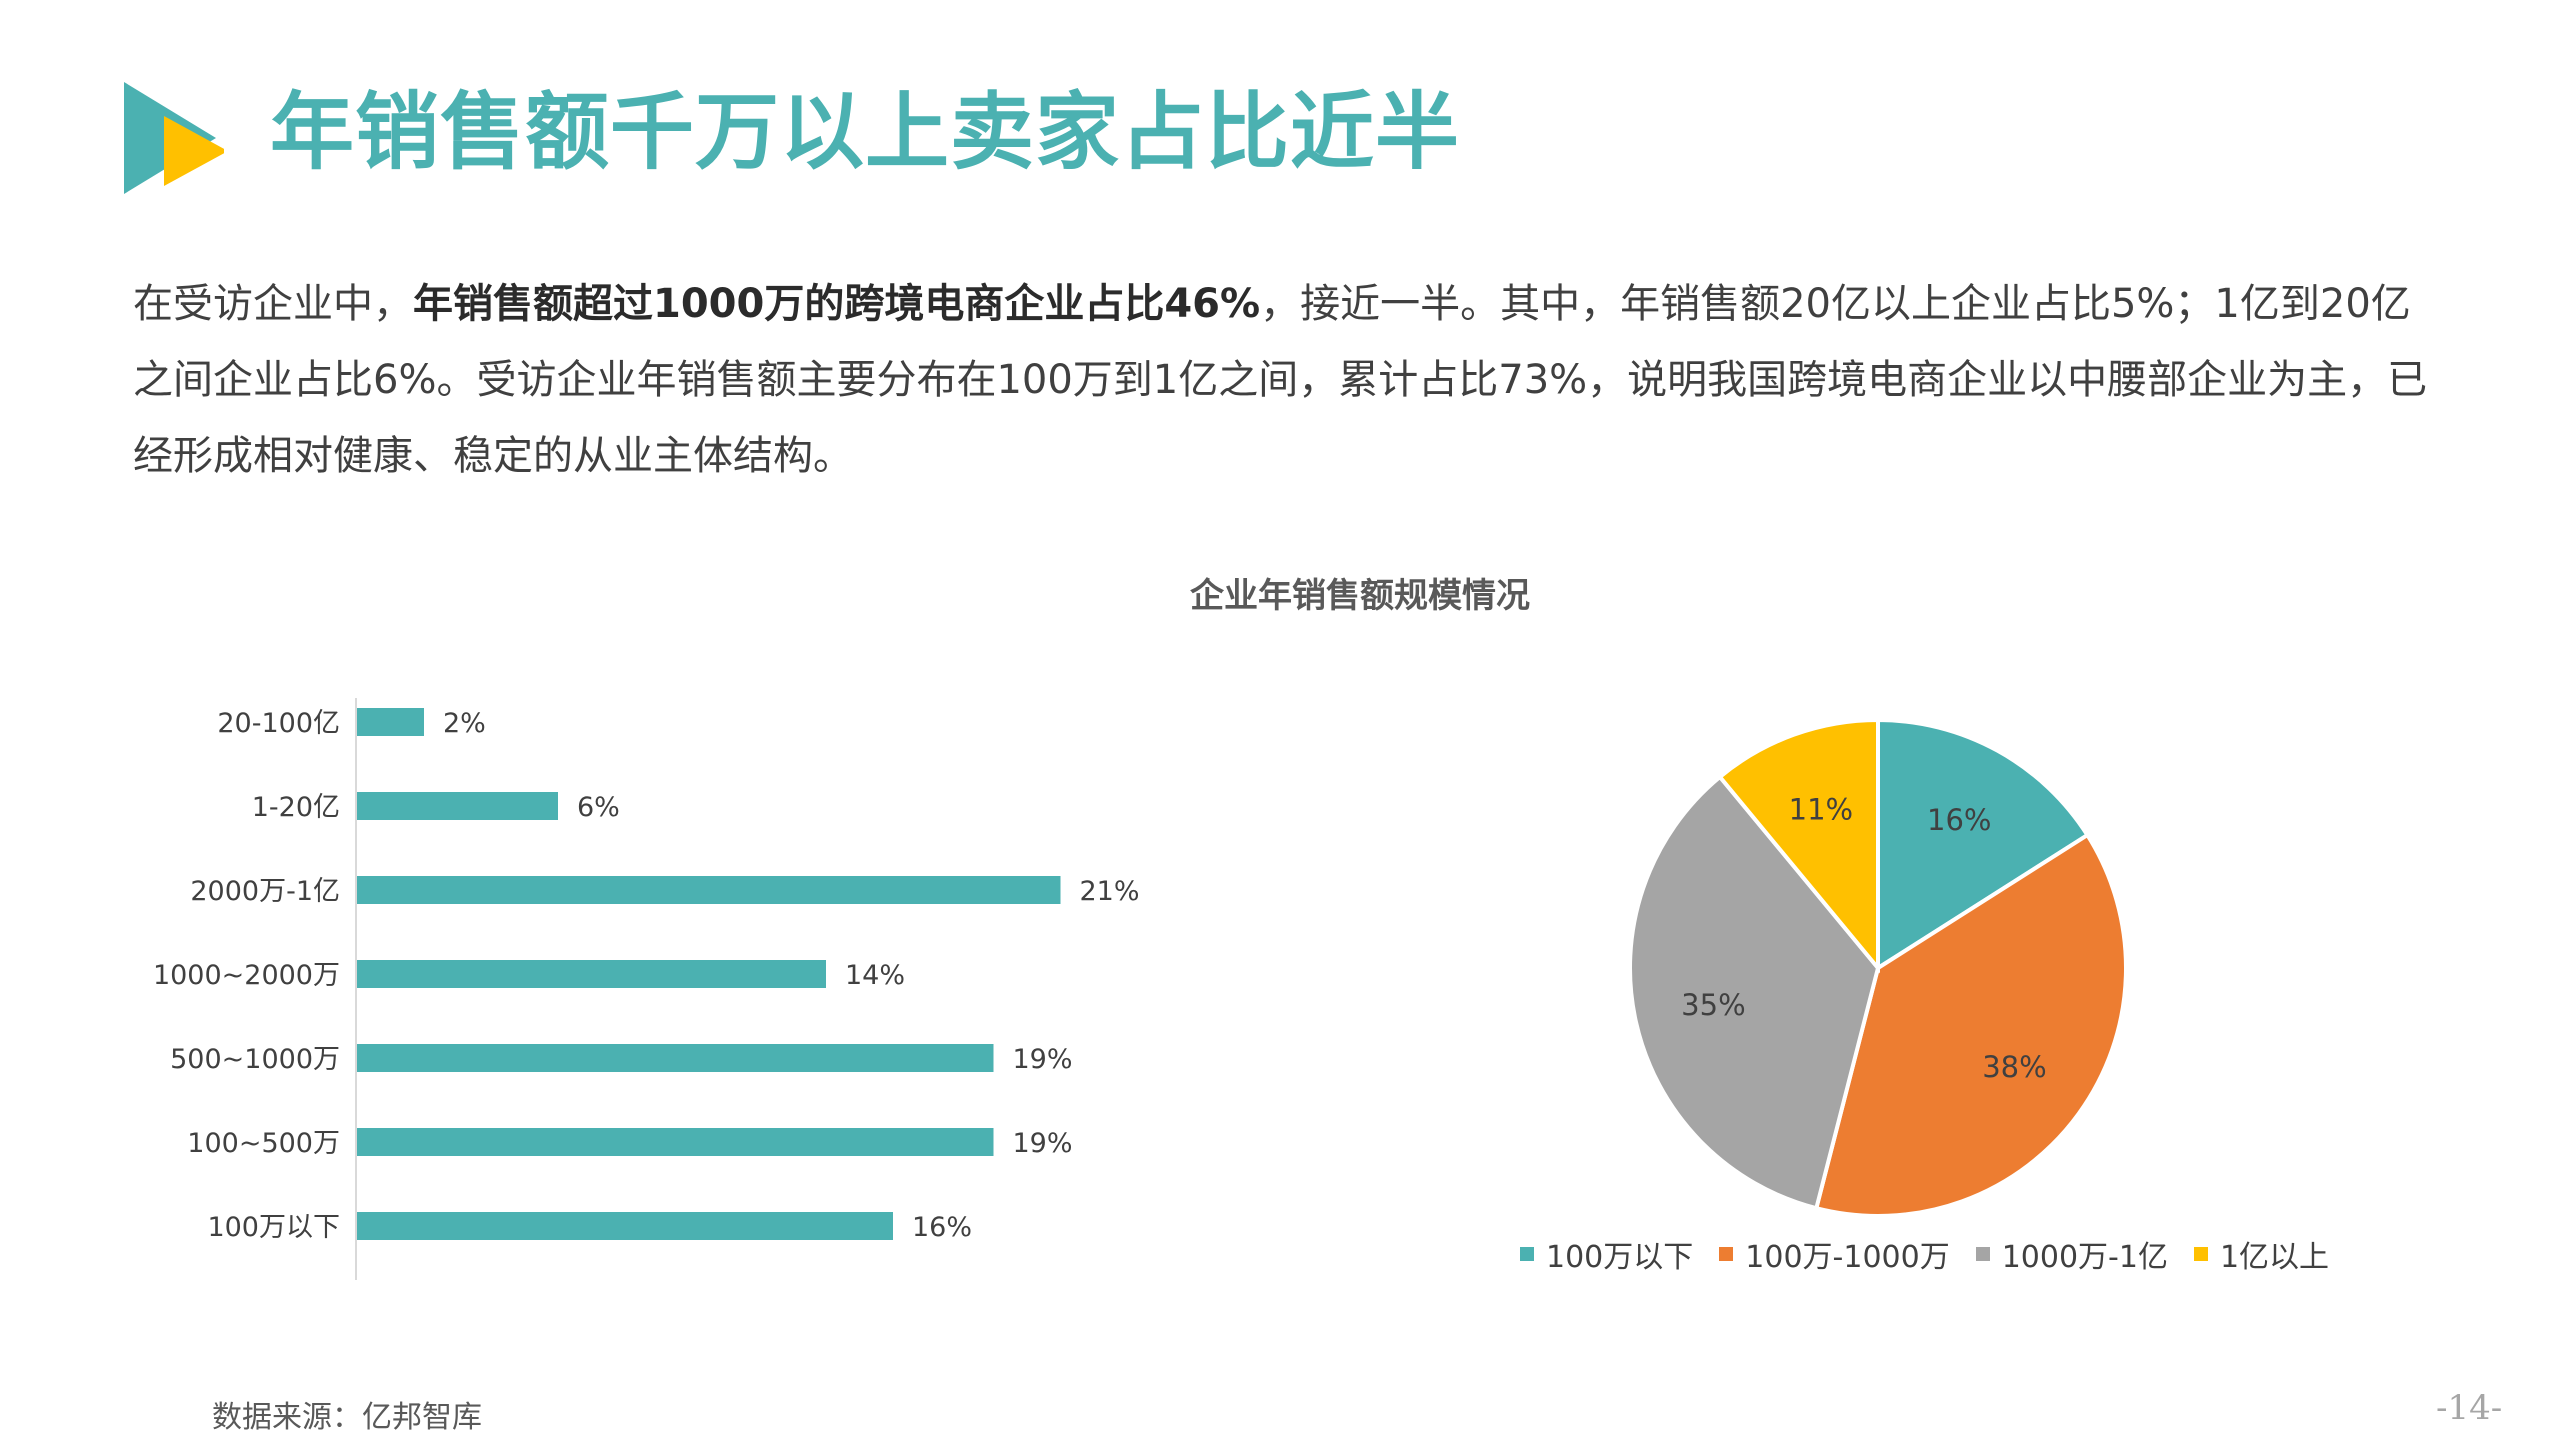  I want to click on pie-chart: 16% 38% 35% 11%, so click(1878, 967).